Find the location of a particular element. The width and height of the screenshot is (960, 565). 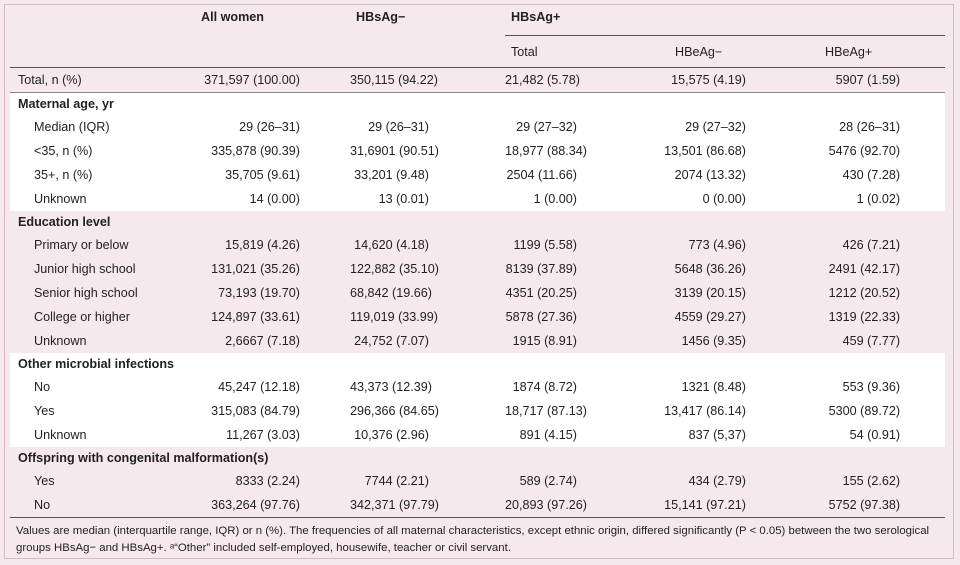

row-label: College or higher is located at coordinates (102, 317).